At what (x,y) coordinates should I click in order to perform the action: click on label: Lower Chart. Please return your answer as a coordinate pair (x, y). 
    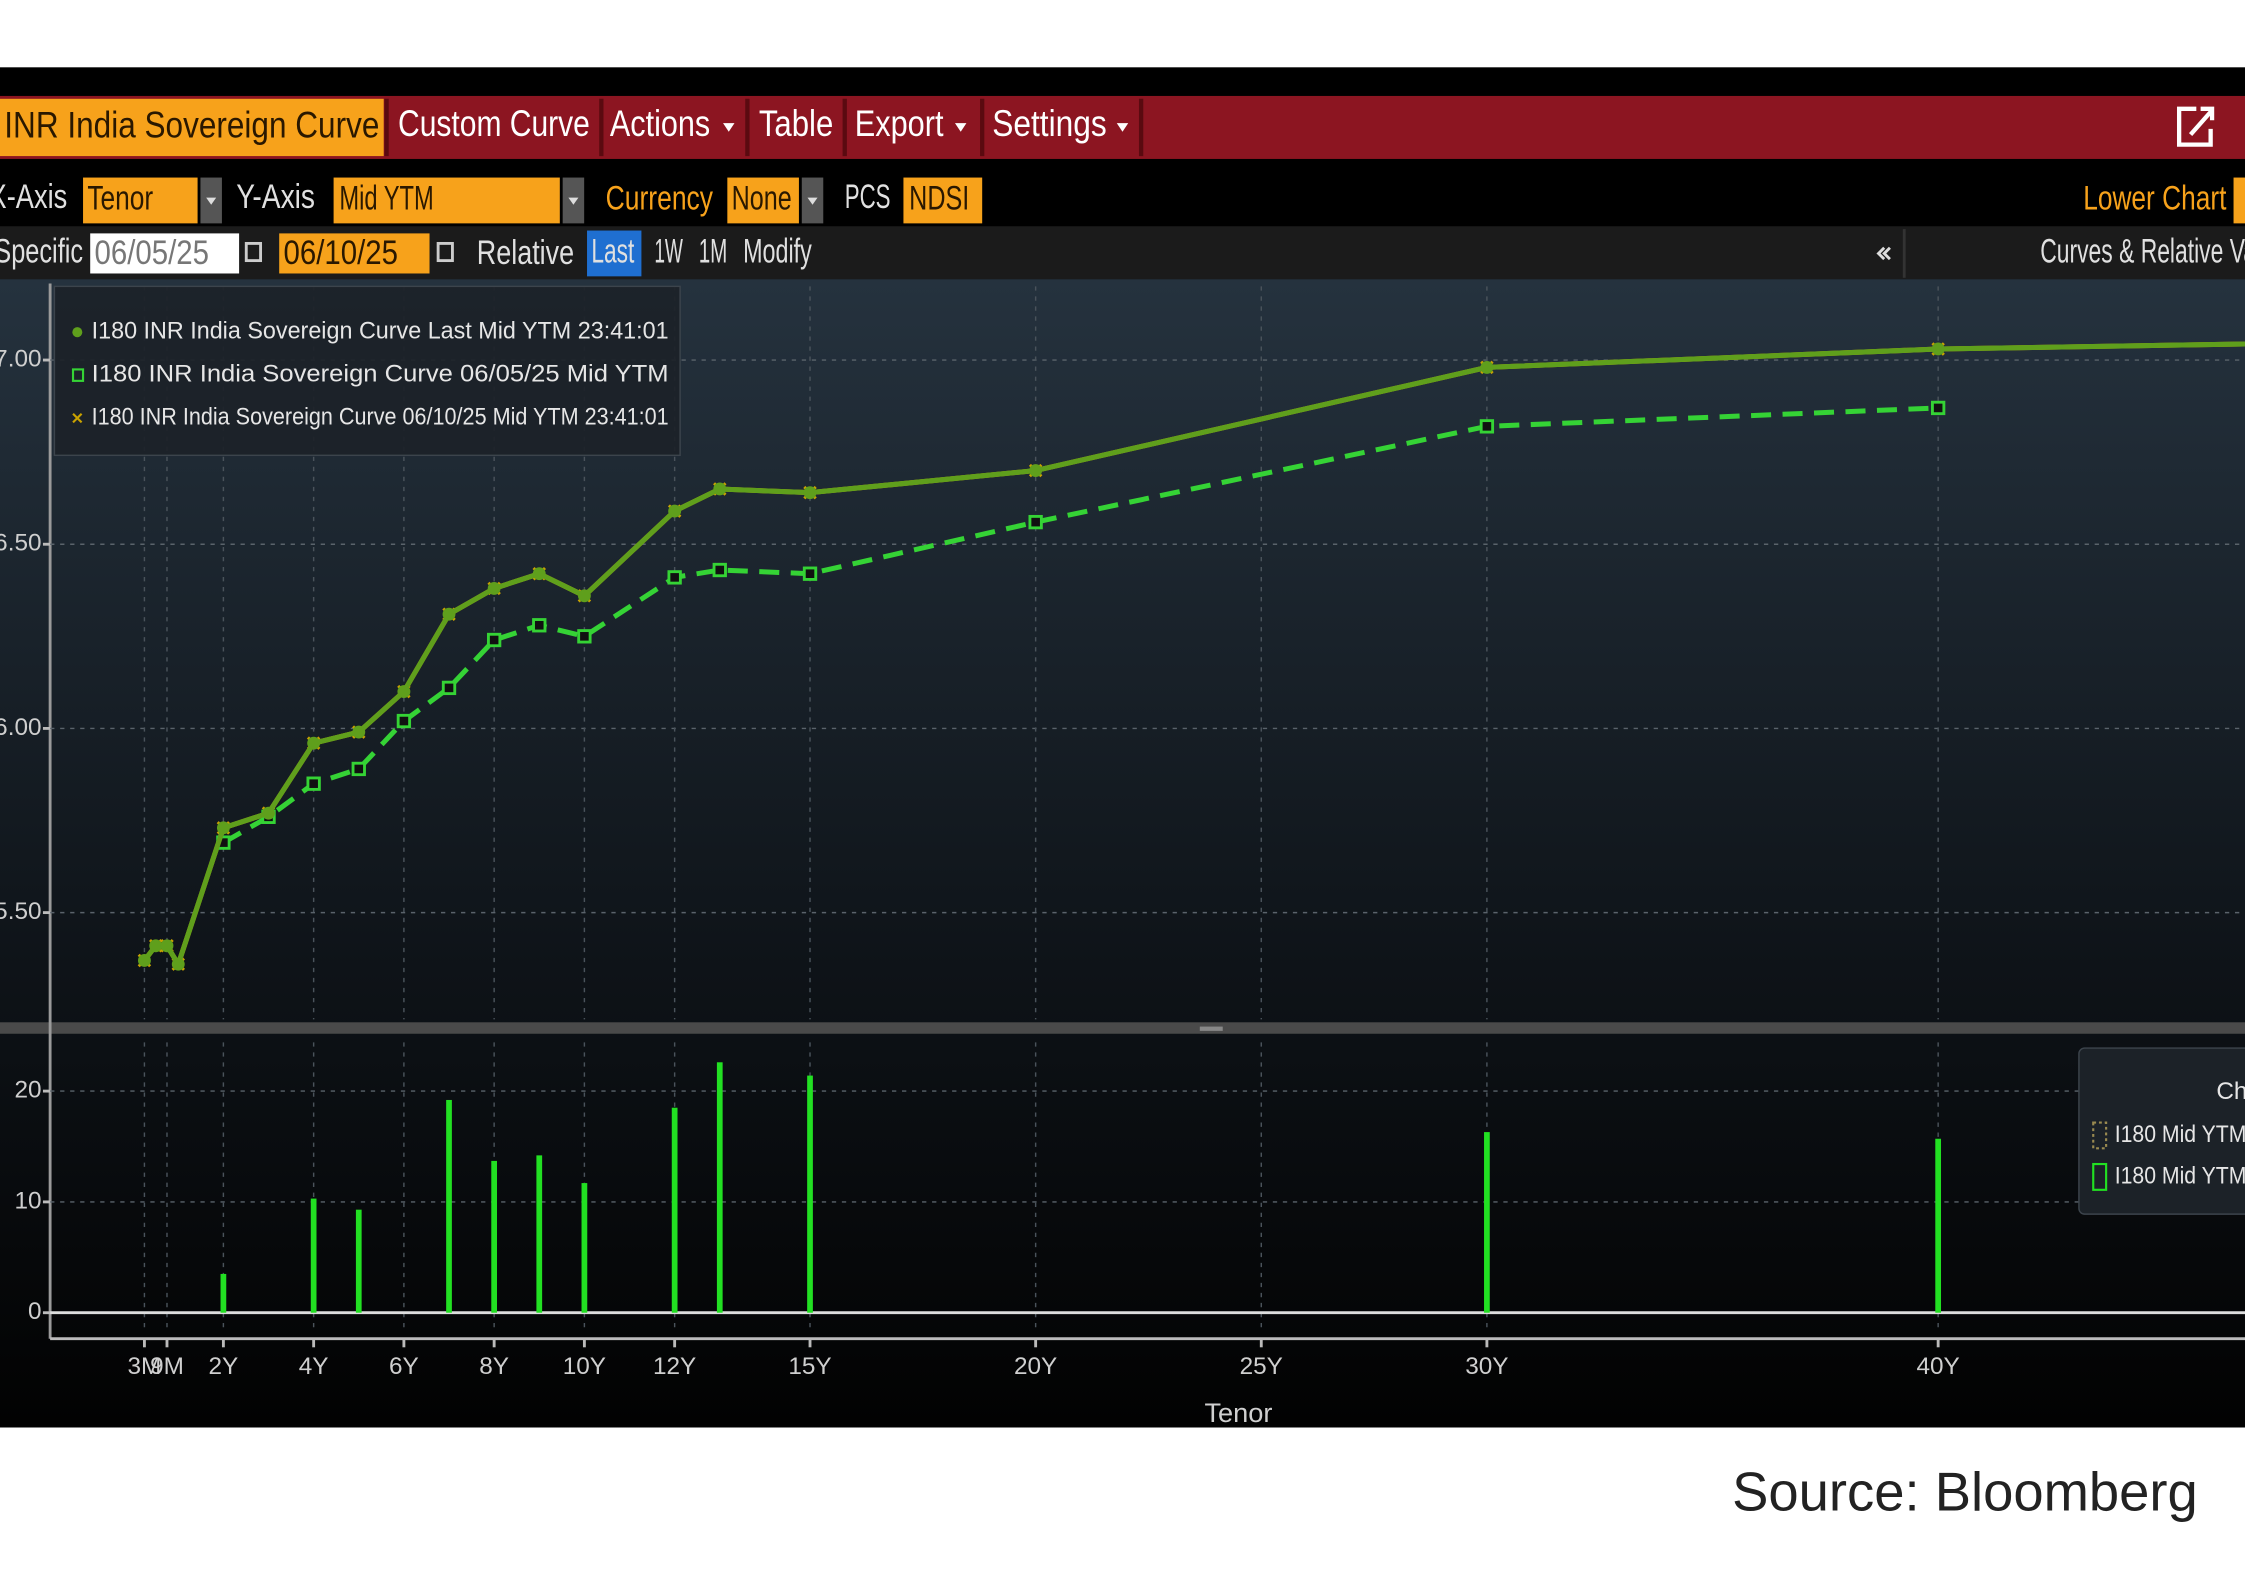
    Looking at the image, I should click on (2155, 199).